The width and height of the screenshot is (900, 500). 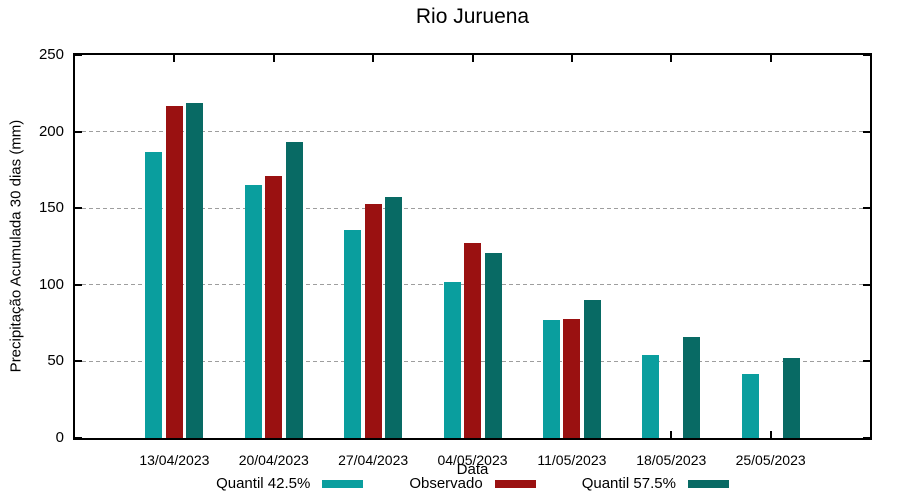 I want to click on legend-item: Quantil 42.5%, so click(x=290, y=483).